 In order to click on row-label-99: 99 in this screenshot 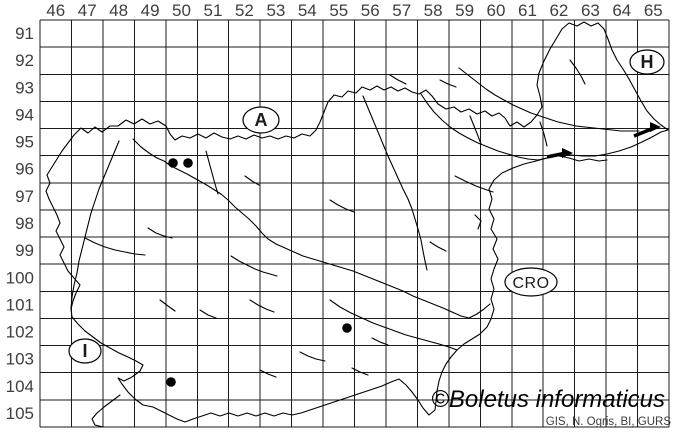, I will do `click(24, 250)`.